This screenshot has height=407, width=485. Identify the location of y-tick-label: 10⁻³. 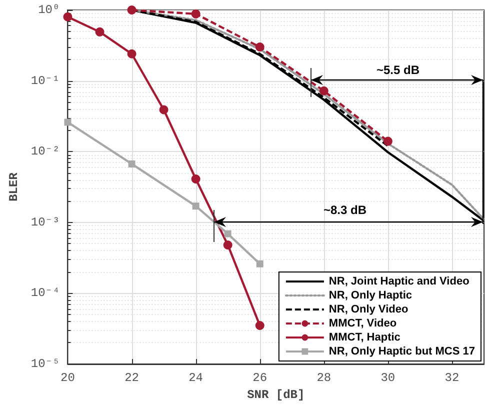
(45, 222).